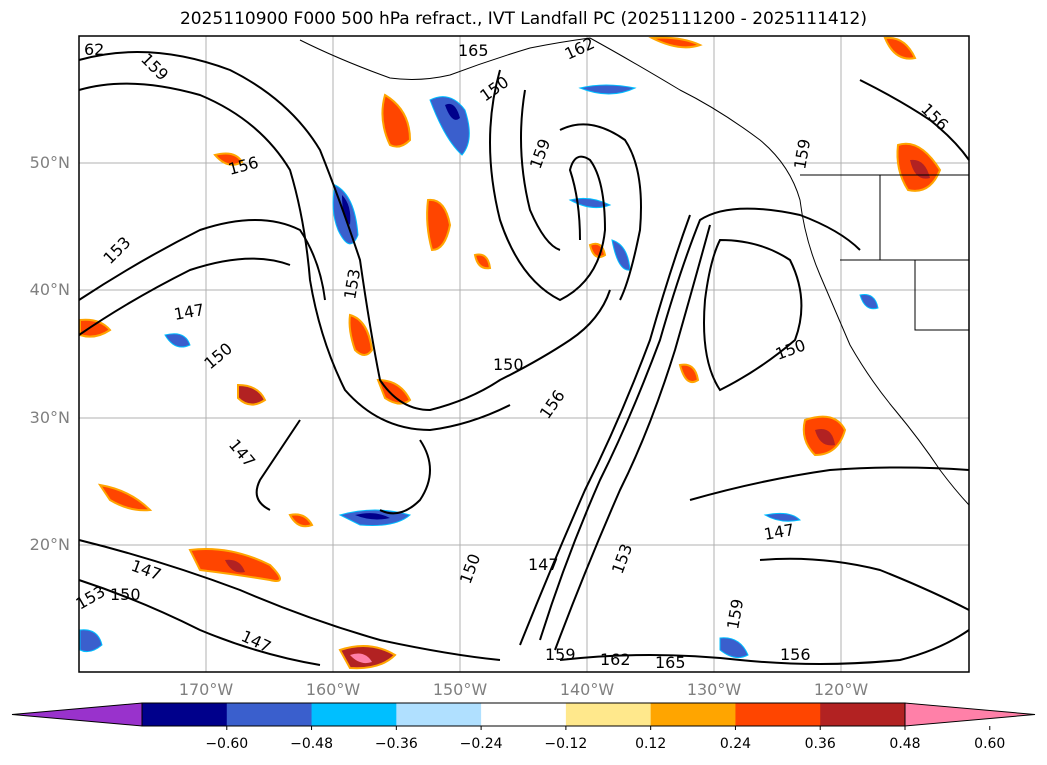 The height and width of the screenshot is (765, 1047). I want to click on contour-label: 156, so click(795, 654).